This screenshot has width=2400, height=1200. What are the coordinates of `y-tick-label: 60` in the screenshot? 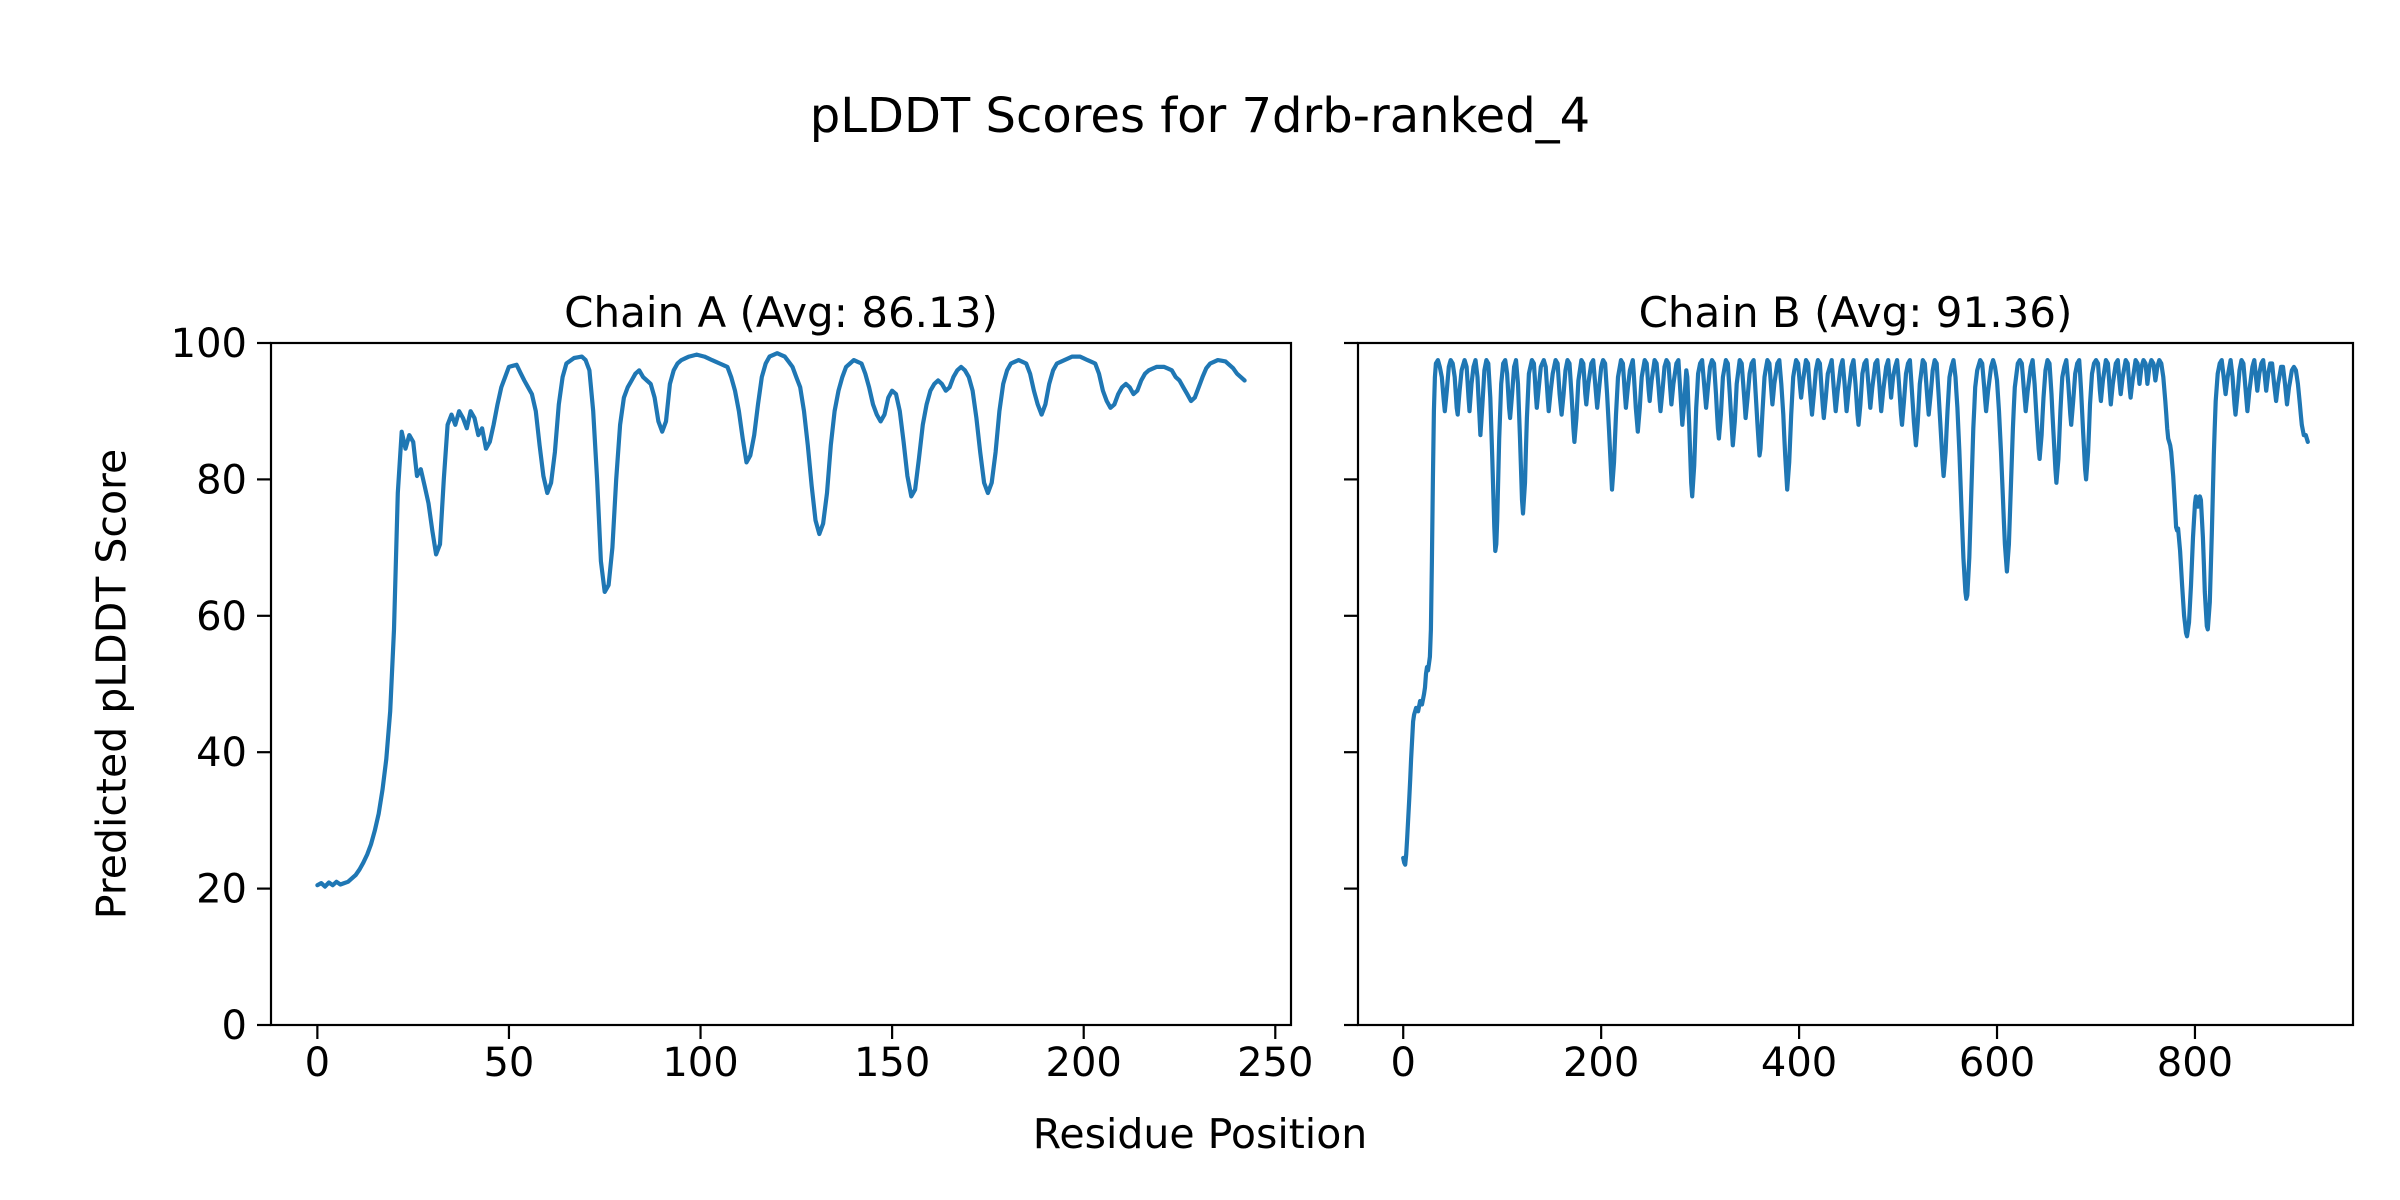 It's located at (221, 617).